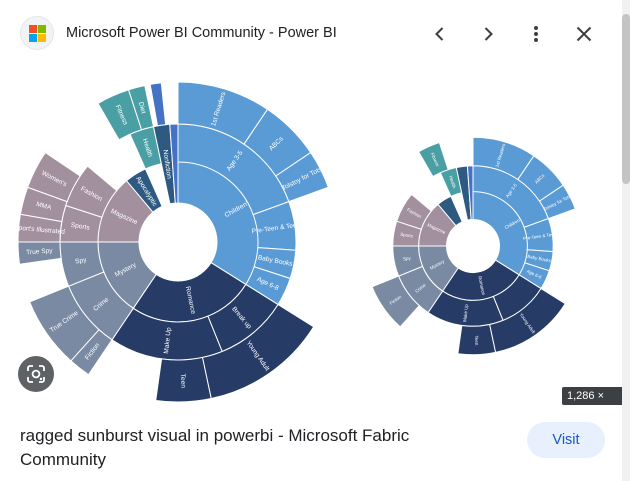  I want to click on more-options-button, so click(536, 34).